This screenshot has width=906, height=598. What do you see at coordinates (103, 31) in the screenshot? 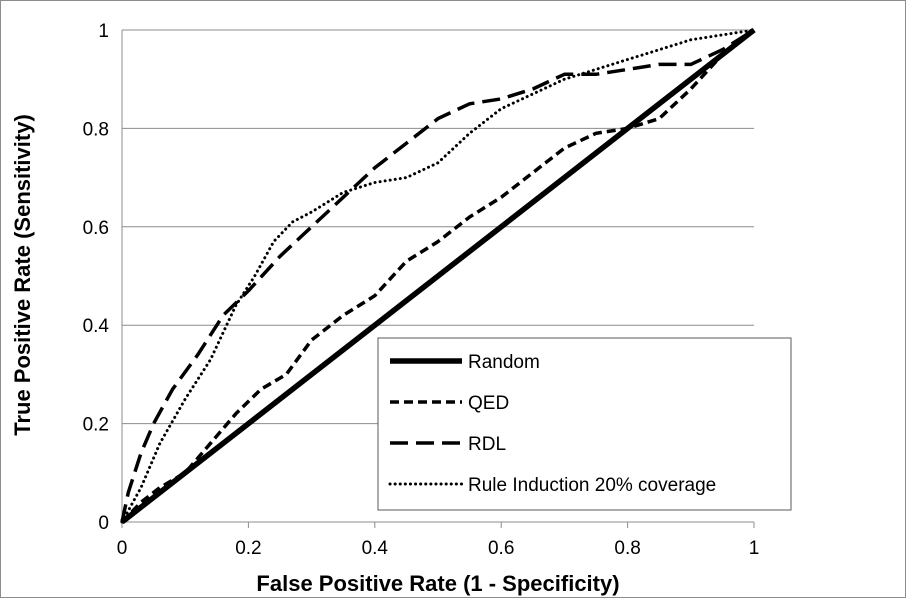
I see `y-tick-label: 1` at bounding box center [103, 31].